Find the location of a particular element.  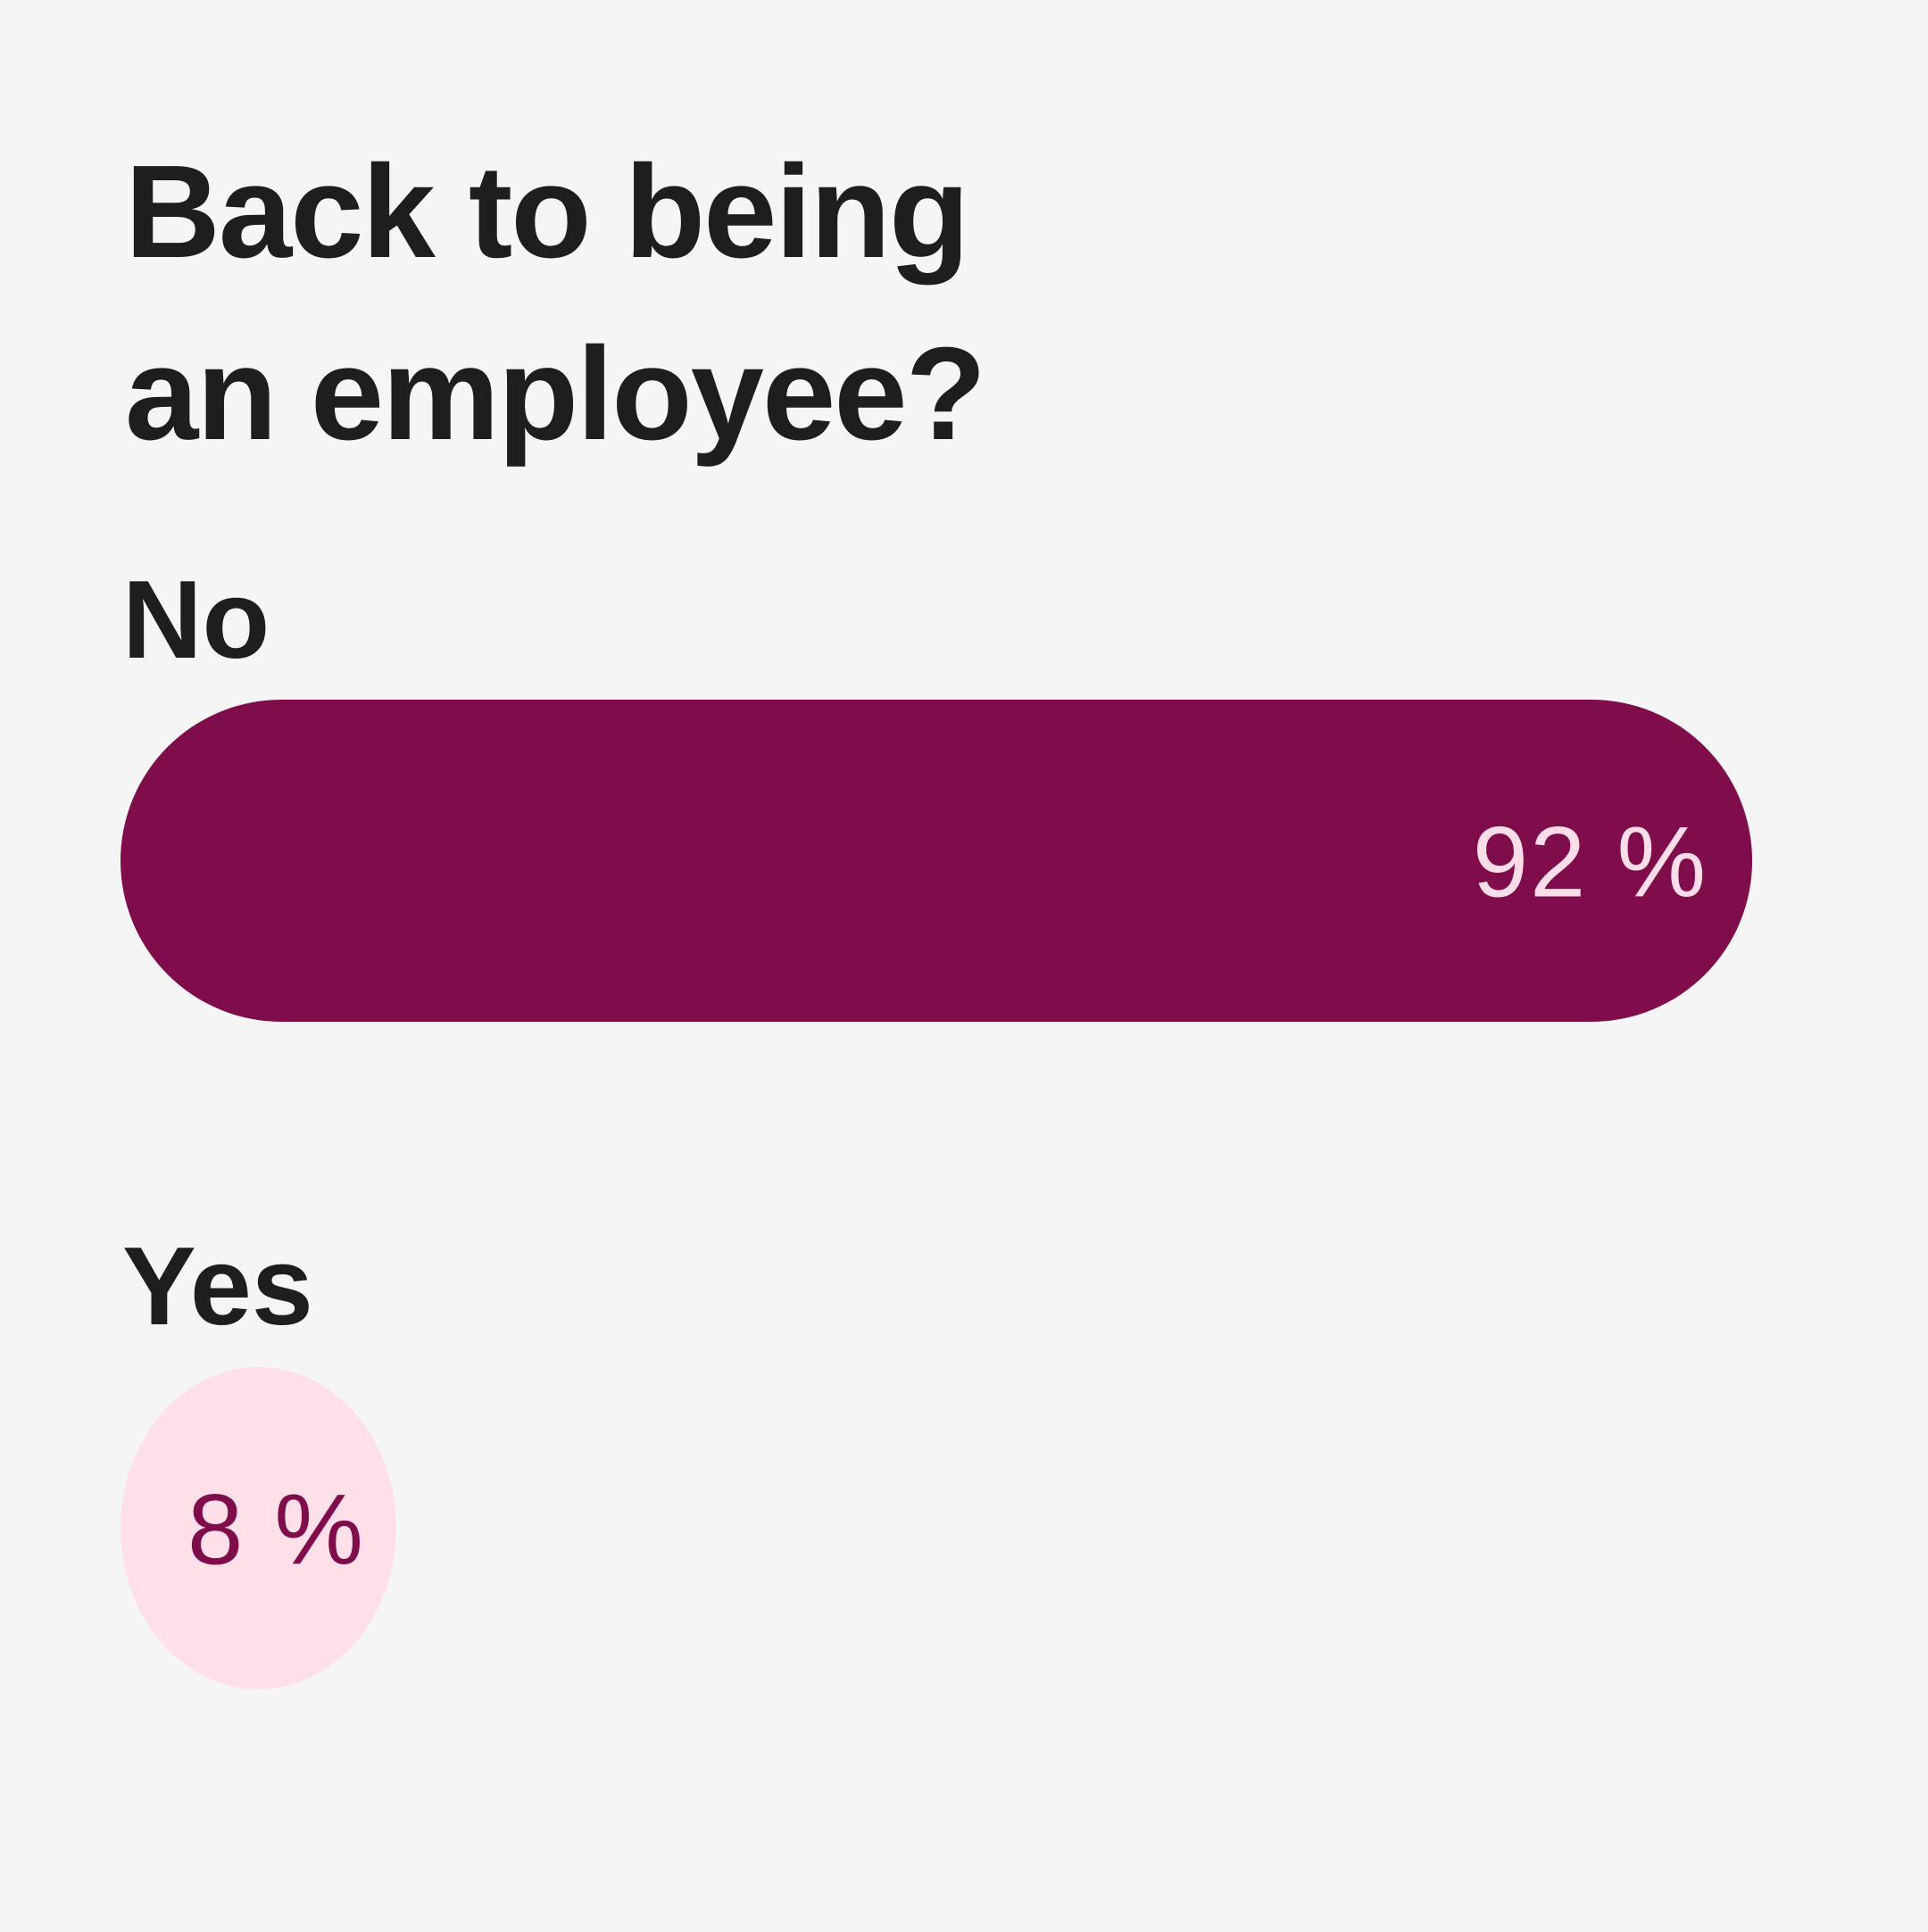

category-label: No is located at coordinates (196, 620).